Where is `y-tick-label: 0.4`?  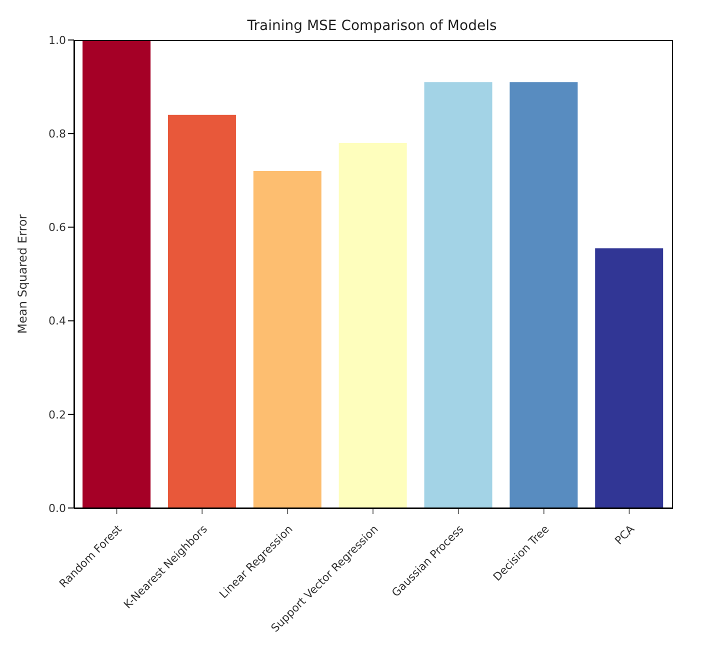
y-tick-label: 0.4 is located at coordinates (57, 321).